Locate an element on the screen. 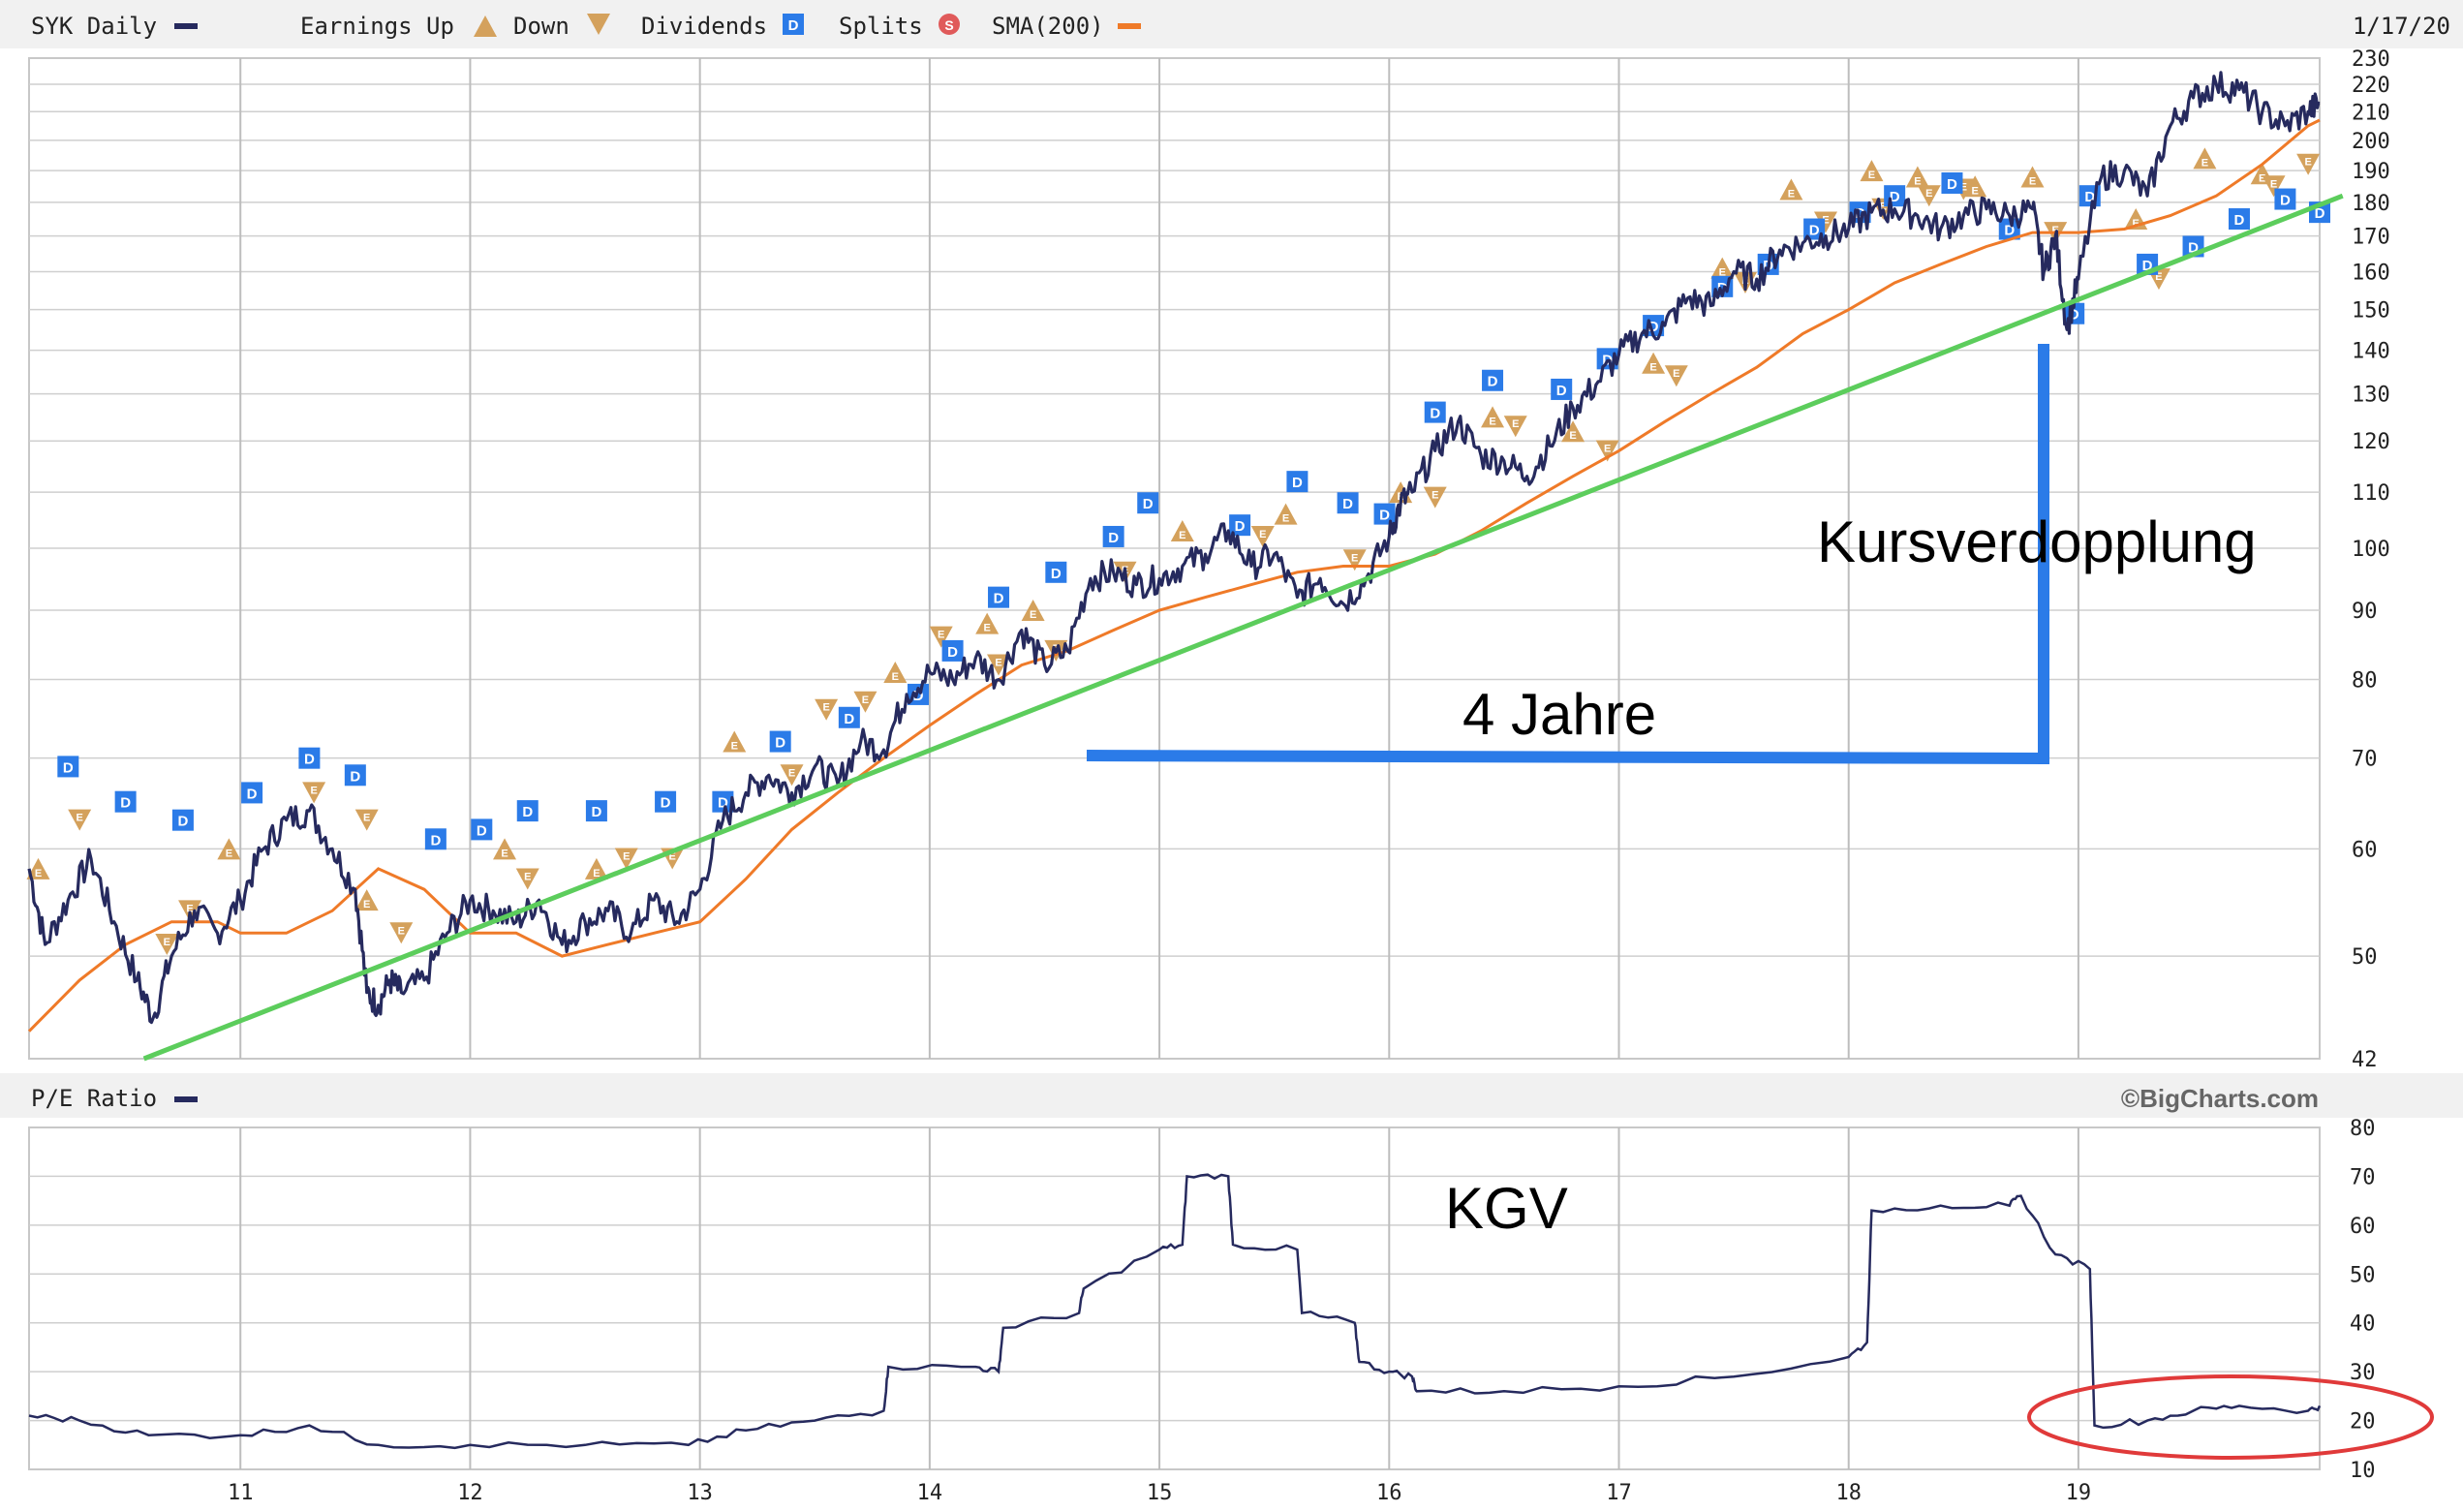  years-annotation: 4 Jahre is located at coordinates (1559, 714).